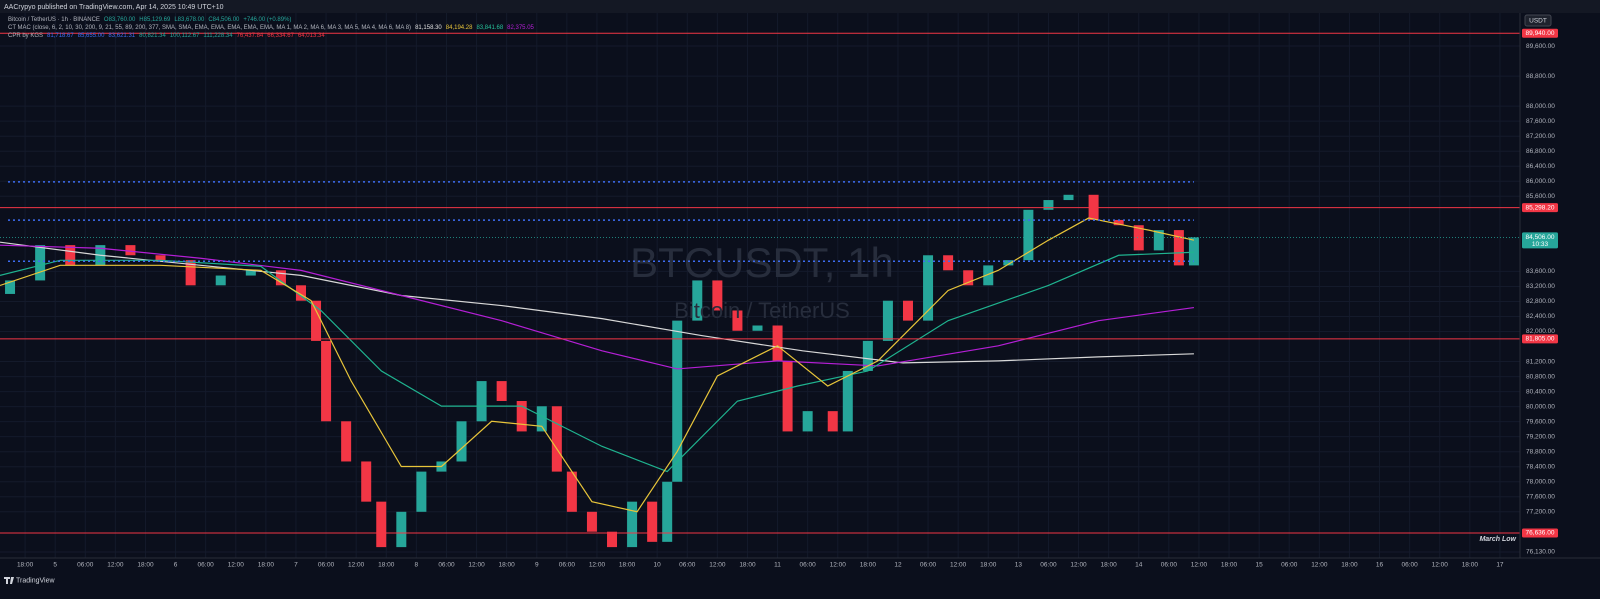 Image resolution: width=1600 pixels, height=599 pixels. Describe the element at coordinates (1540, 331) in the screenshot. I see `y-tick-label: 82,000.00` at that location.